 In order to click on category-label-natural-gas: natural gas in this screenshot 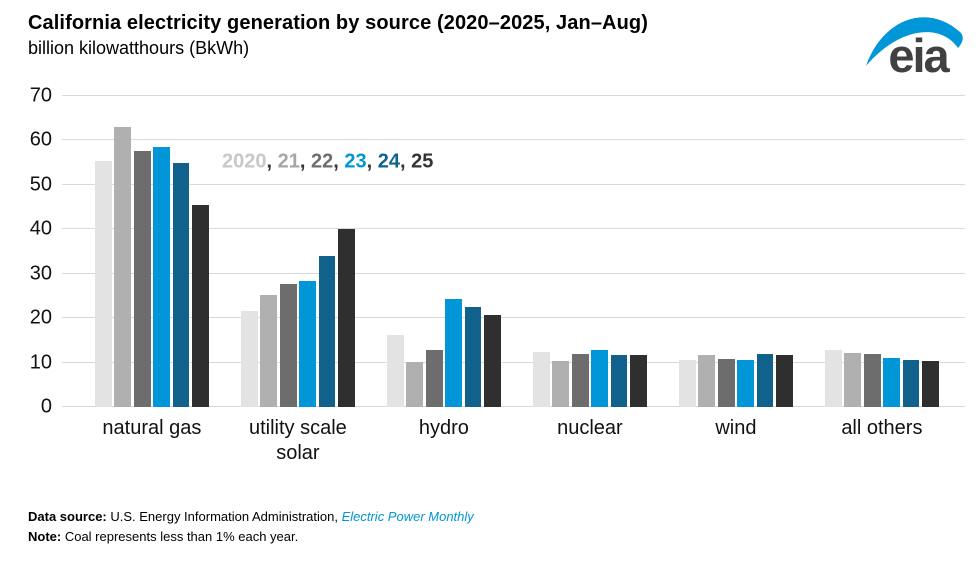, I will do `click(152, 428)`.